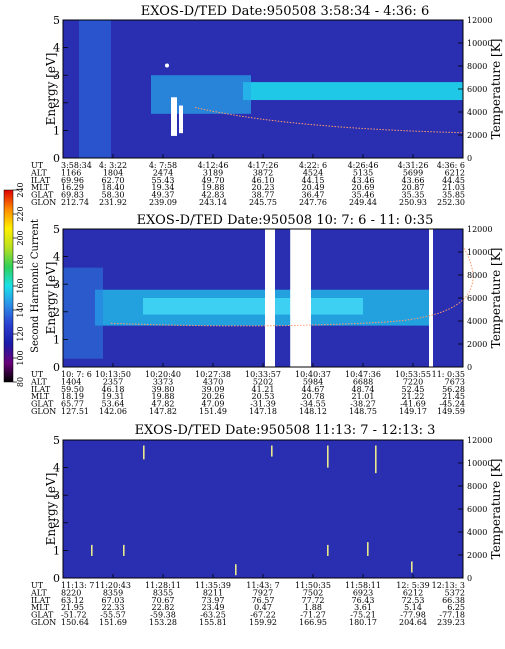 Image resolution: width=505 pixels, height=649 pixels. Describe the element at coordinates (363, 615) in the screenshot. I see `ephemeris-cell: -75.21` at that location.